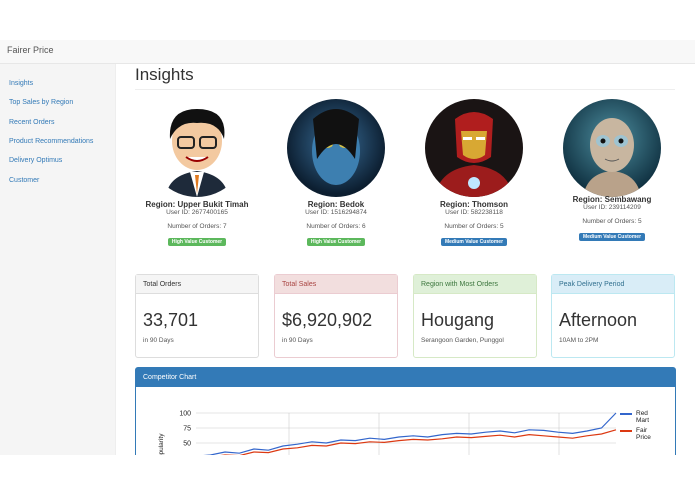 Image resolution: width=695 pixels, height=494 pixels. I want to click on page-title: Insights, so click(164, 74).